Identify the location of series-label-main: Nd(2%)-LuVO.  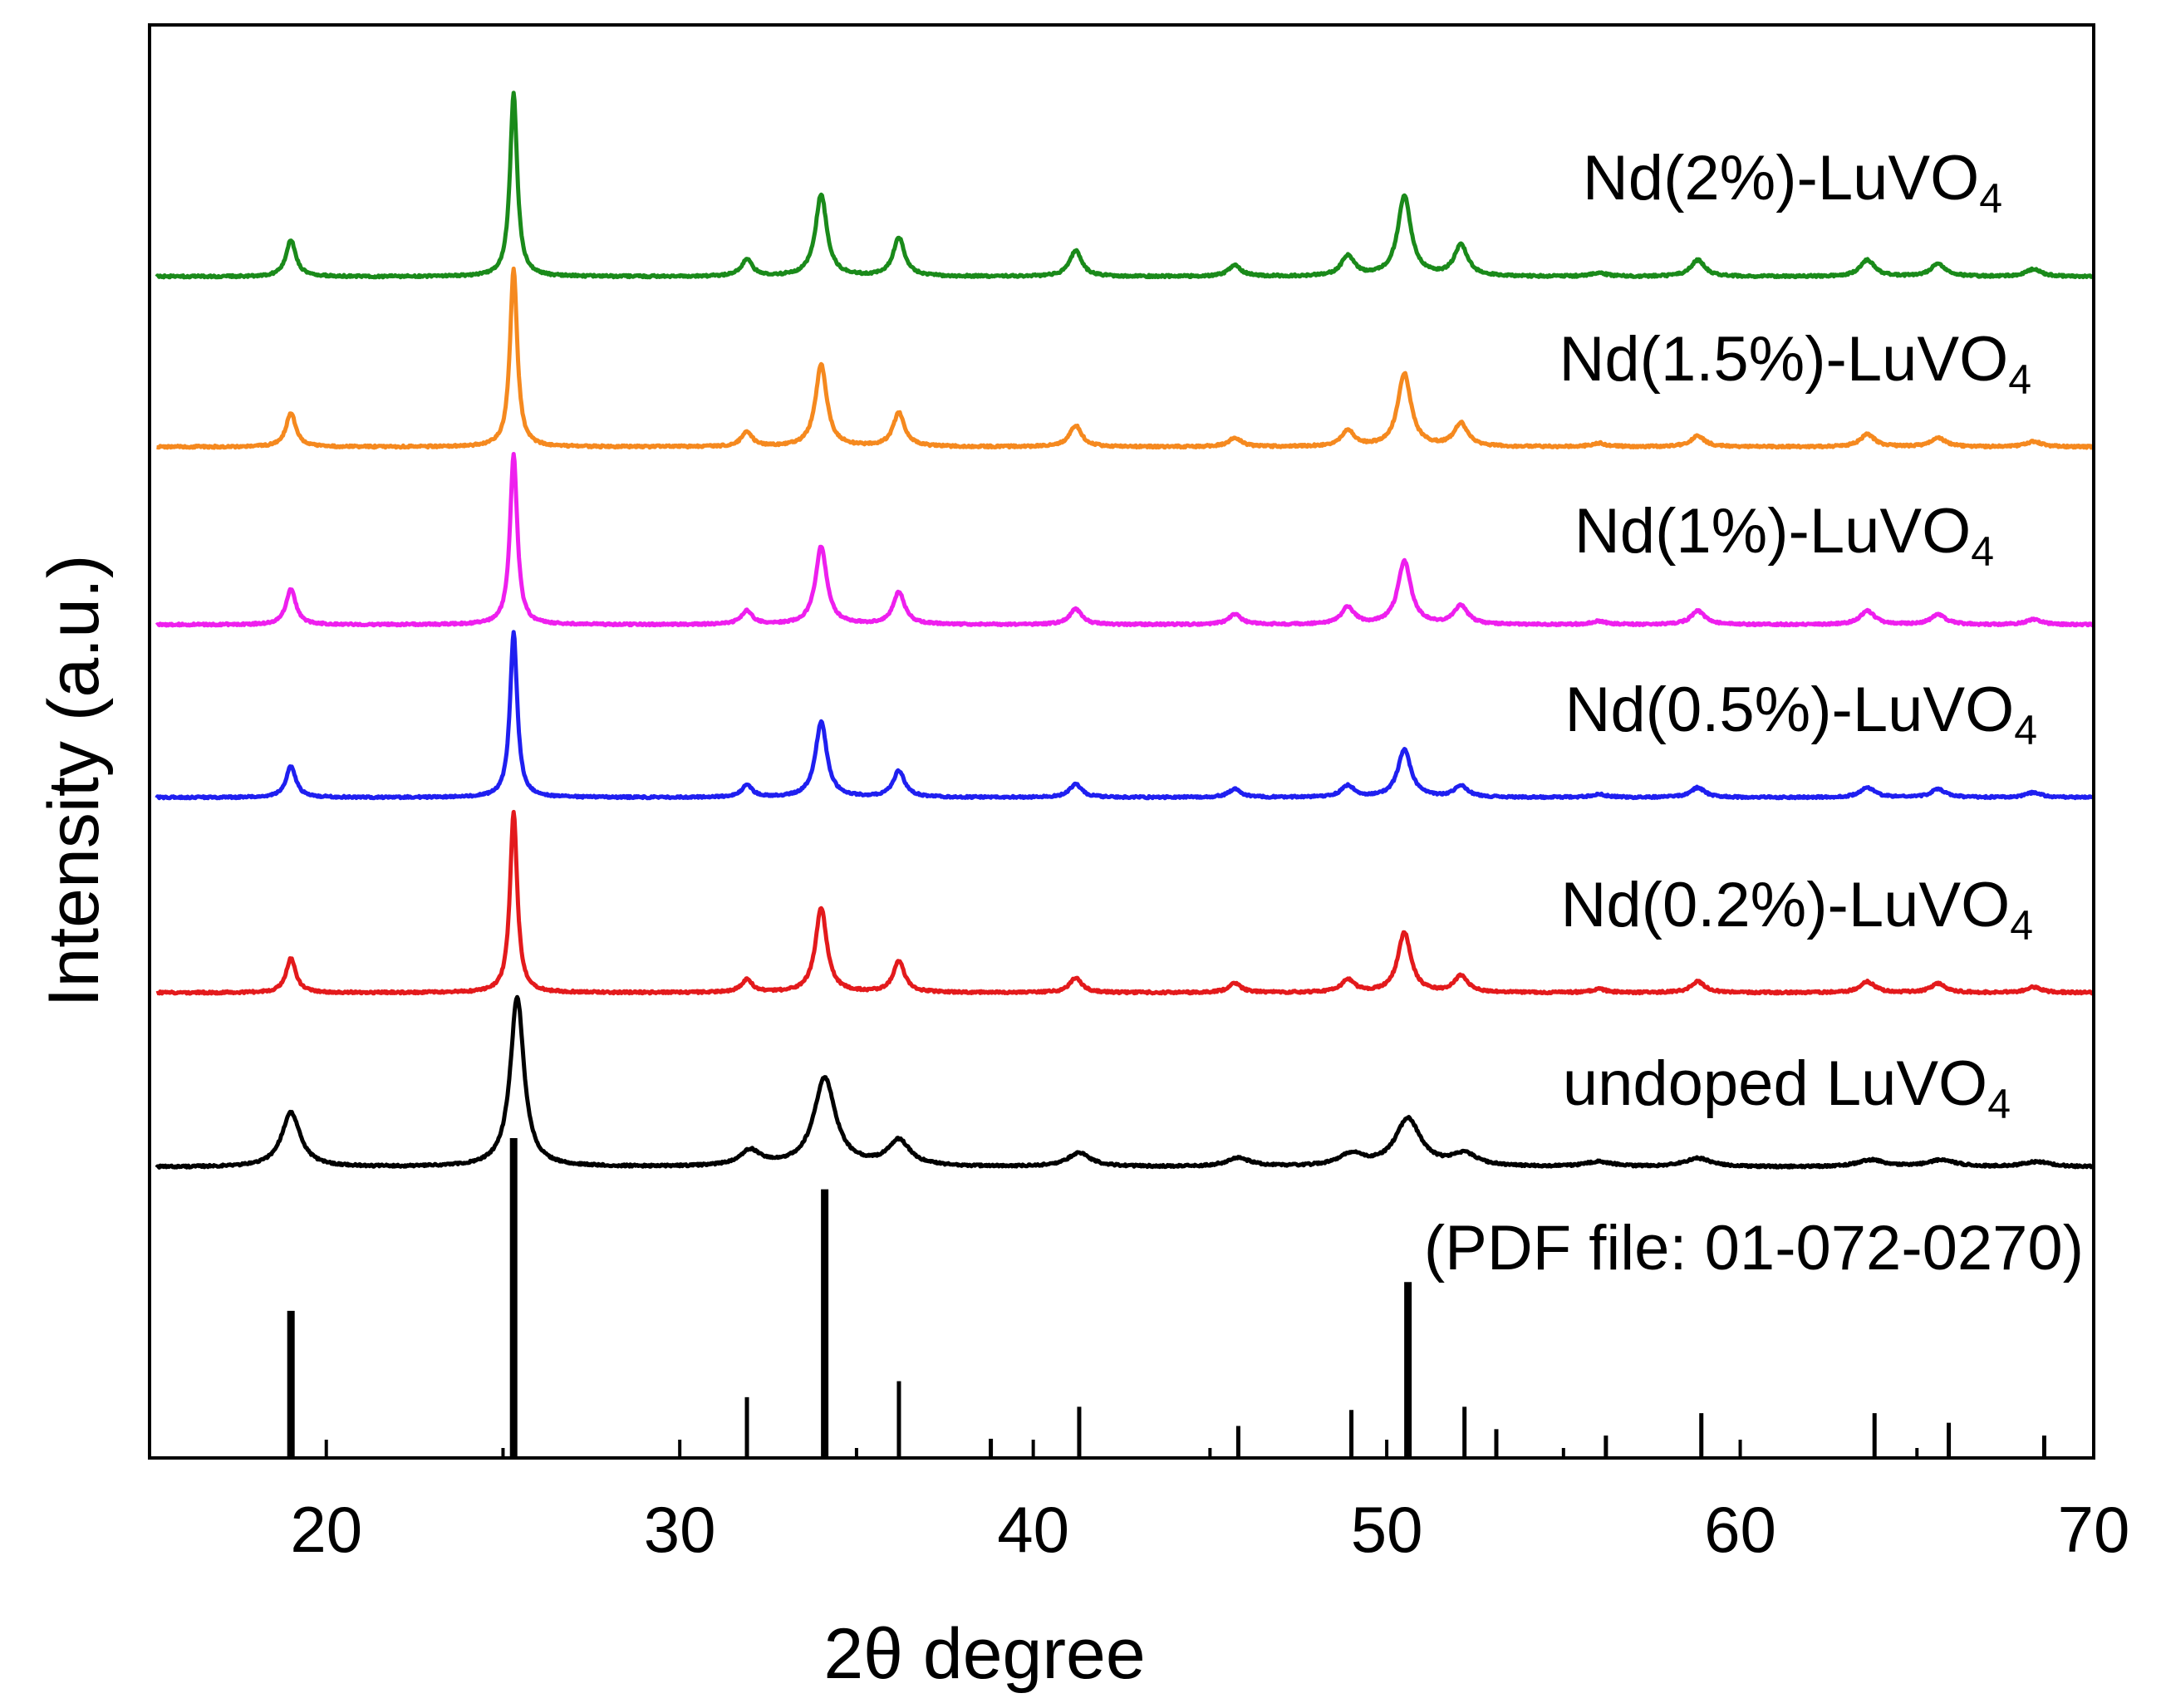
(1781, 178).